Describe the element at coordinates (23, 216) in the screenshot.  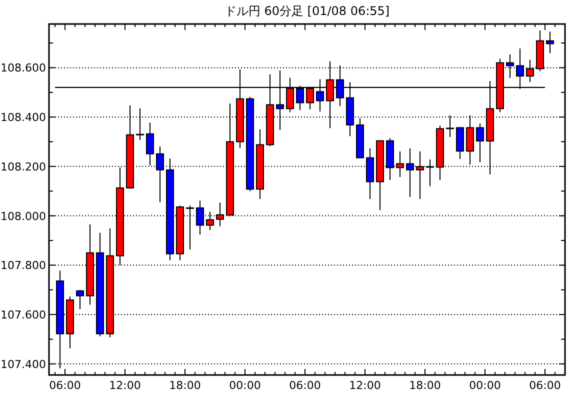
I see `y-tick-label: 108.000` at that location.